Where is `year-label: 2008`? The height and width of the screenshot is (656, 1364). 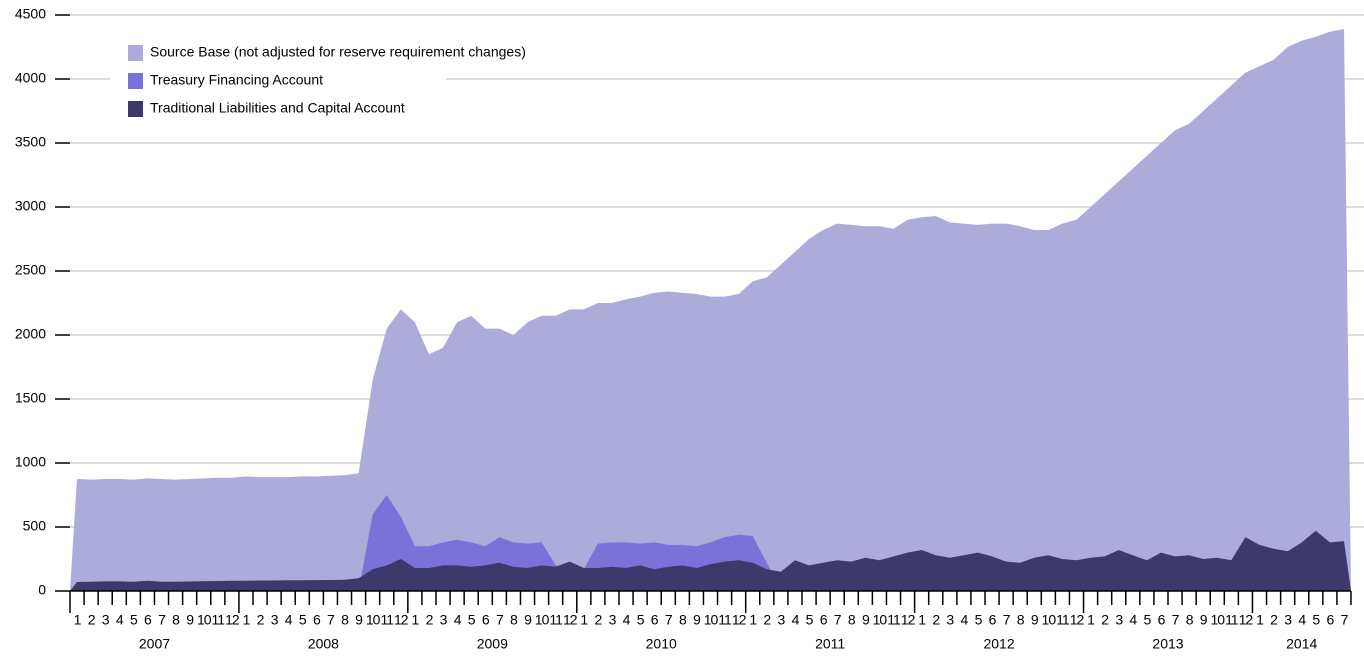 year-label: 2008 is located at coordinates (323, 644).